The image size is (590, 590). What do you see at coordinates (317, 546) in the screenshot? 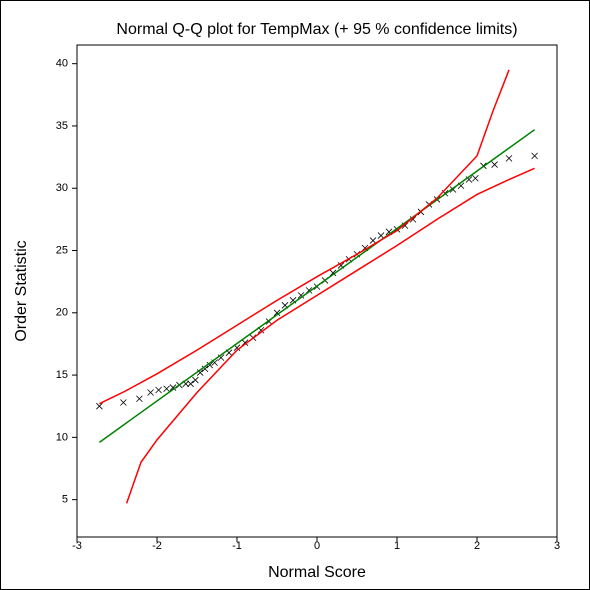
I see `x-tick-label: 0` at bounding box center [317, 546].